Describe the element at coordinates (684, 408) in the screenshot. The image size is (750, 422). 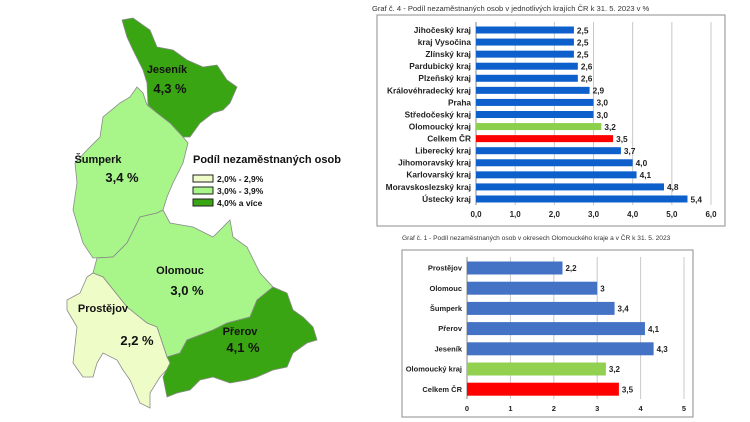
I see `x-tick-label: 5` at that location.